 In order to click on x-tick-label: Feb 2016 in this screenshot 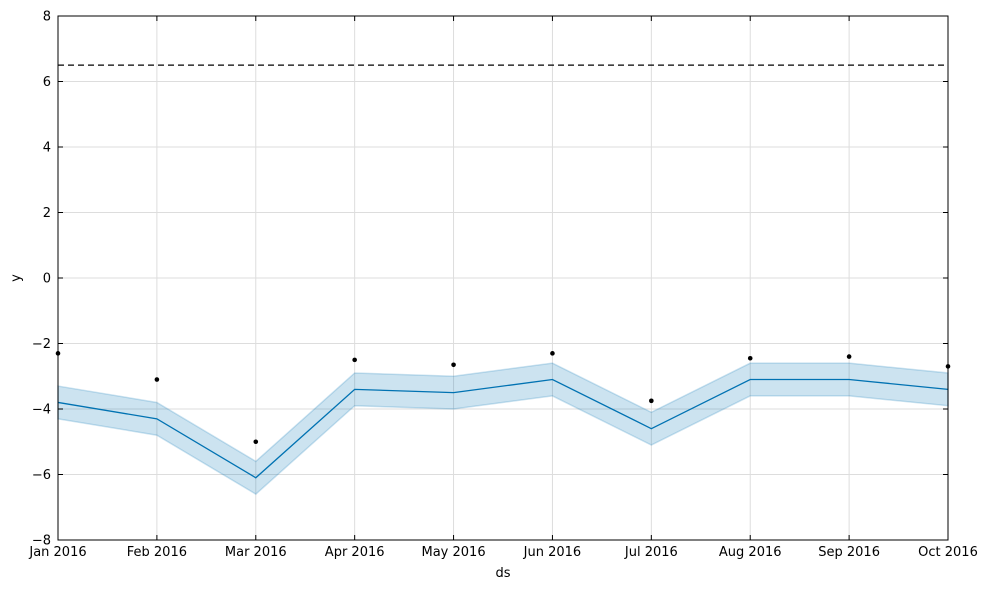, I will do `click(157, 552)`.